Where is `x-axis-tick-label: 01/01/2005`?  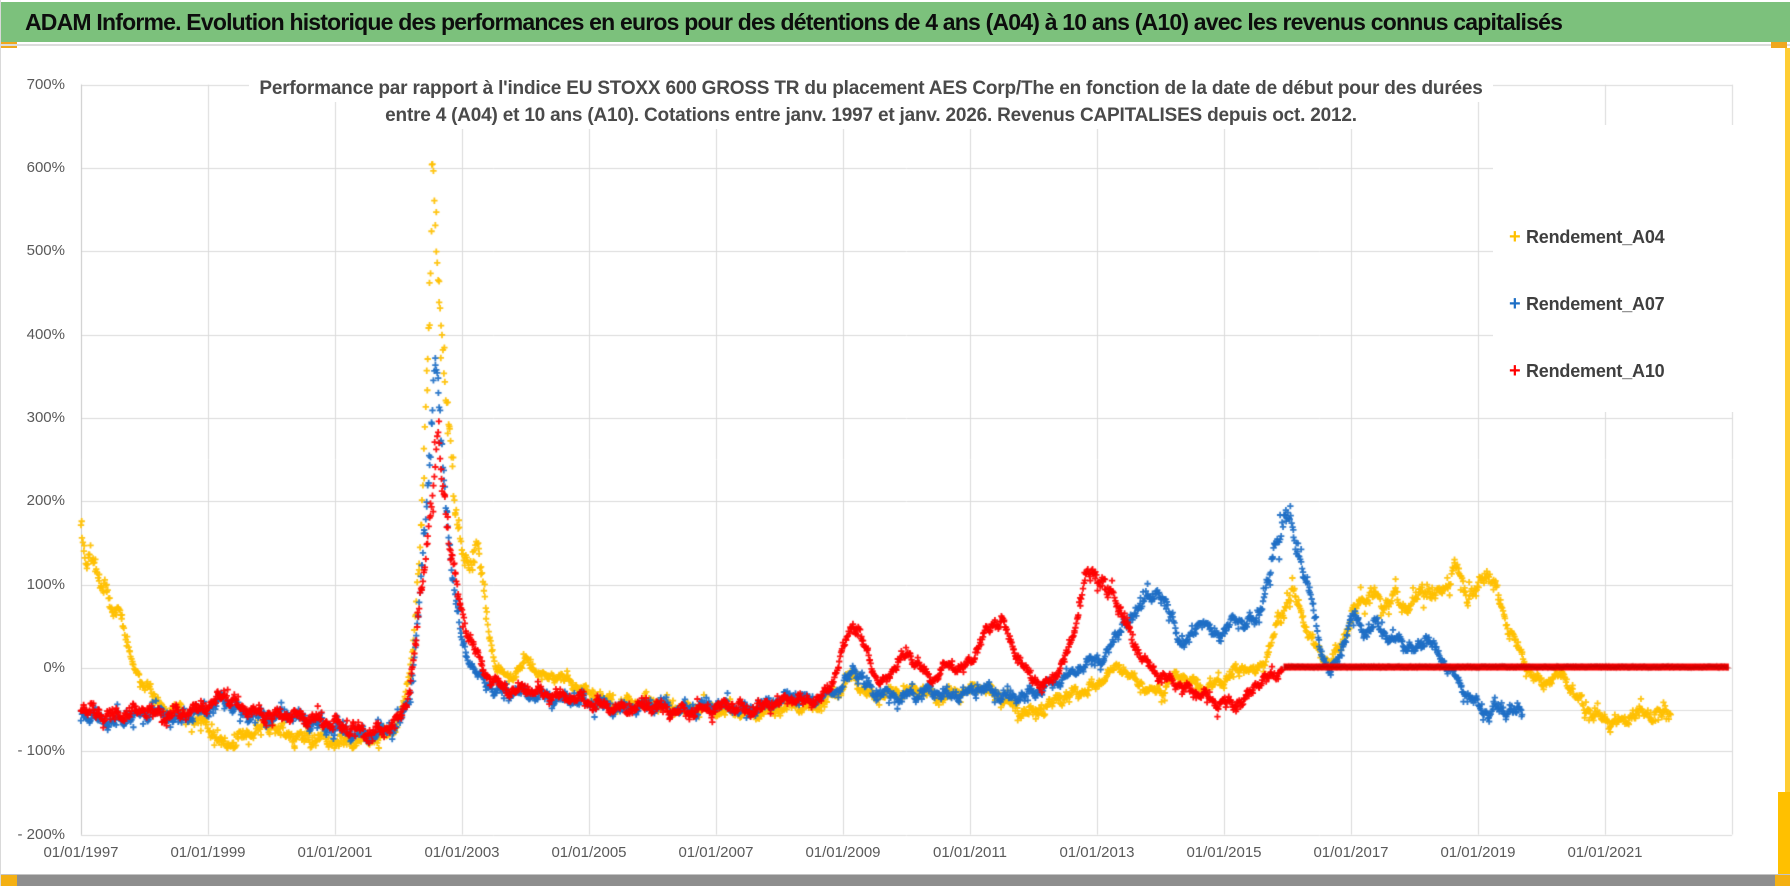
x-axis-tick-label: 01/01/2005 is located at coordinates (589, 852).